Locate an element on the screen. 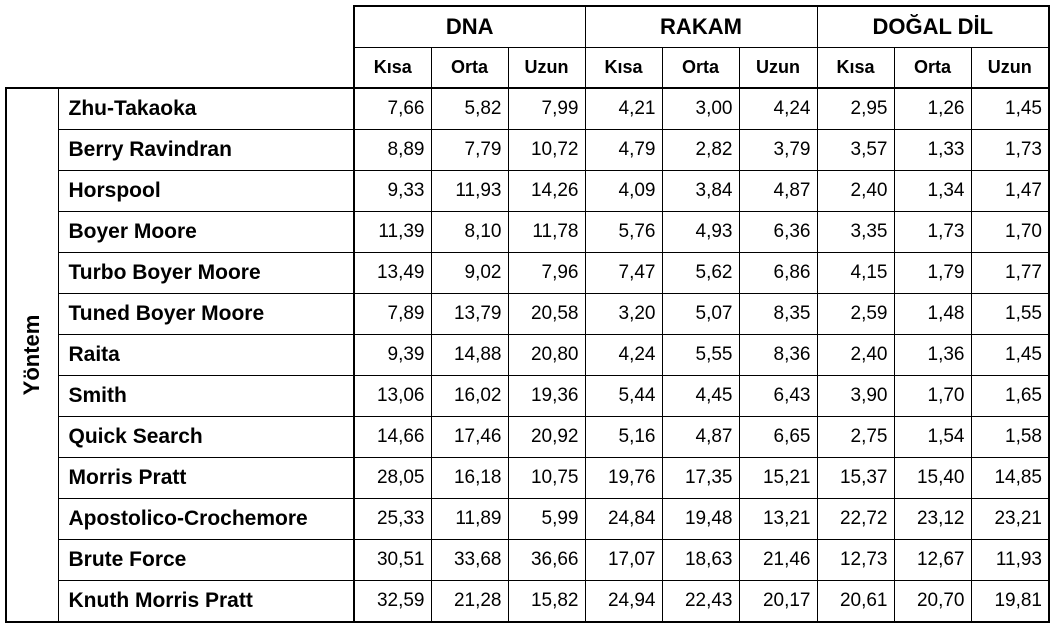 The height and width of the screenshot is (643, 1056). row-value: 20,70 is located at coordinates (932, 601).